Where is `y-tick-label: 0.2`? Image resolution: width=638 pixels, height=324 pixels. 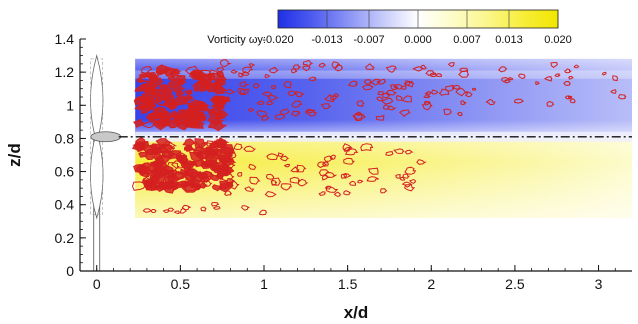
y-tick-label: 0.2 is located at coordinates (65, 238).